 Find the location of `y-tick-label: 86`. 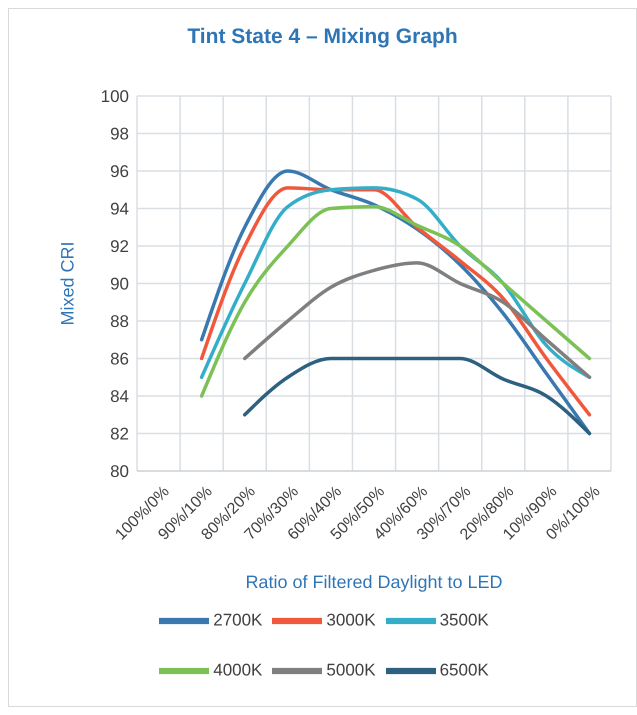

y-tick-label: 86 is located at coordinates (119, 359).